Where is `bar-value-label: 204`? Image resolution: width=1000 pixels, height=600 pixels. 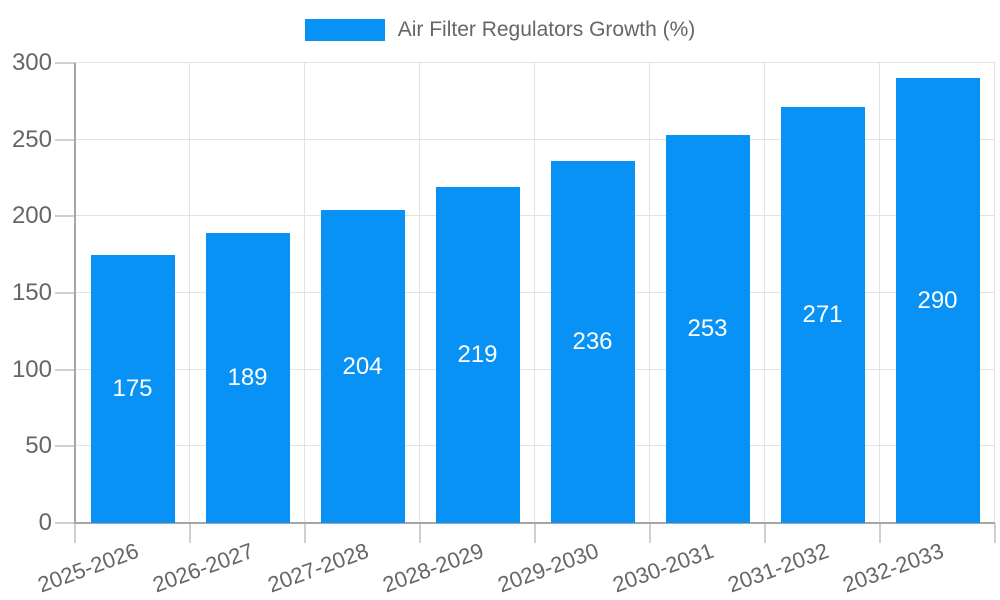 bar-value-label: 204 is located at coordinates (362, 366).